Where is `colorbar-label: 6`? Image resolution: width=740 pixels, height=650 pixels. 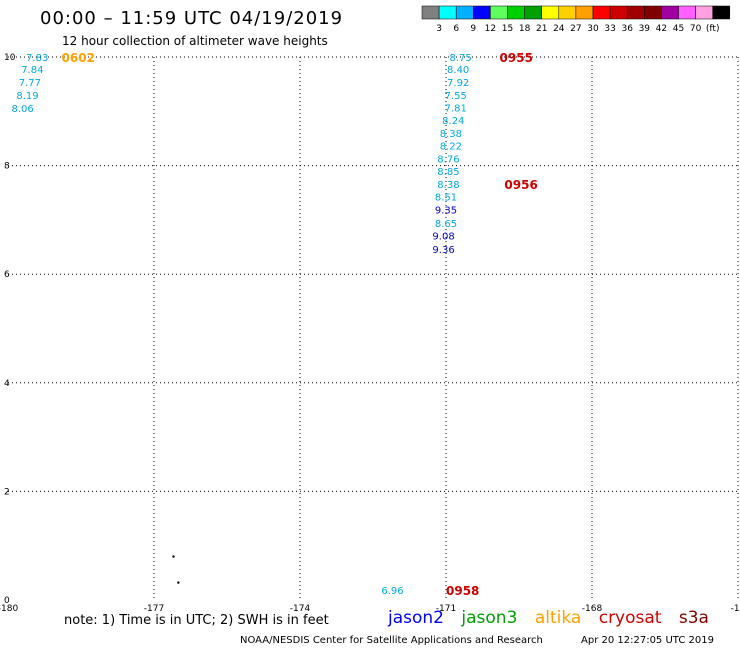
colorbar-label: 6 is located at coordinates (456, 29).